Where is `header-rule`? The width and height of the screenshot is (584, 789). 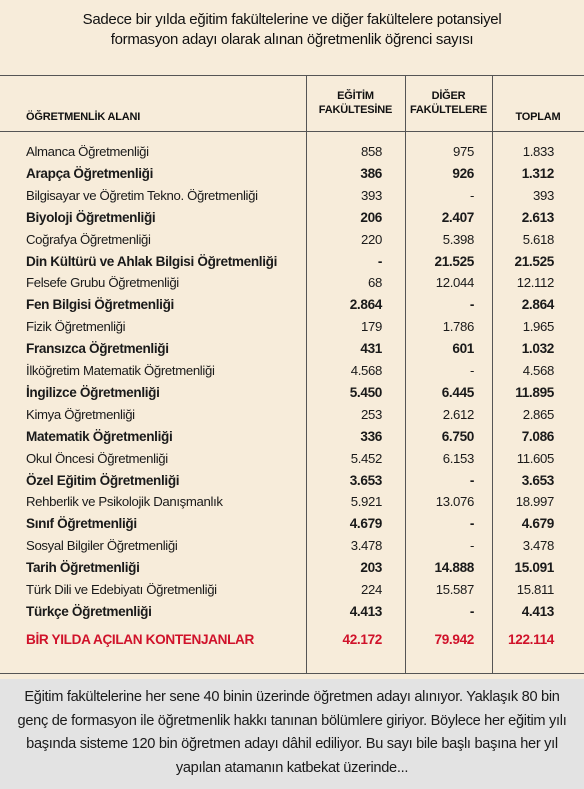
header-rule is located at coordinates (292, 131).